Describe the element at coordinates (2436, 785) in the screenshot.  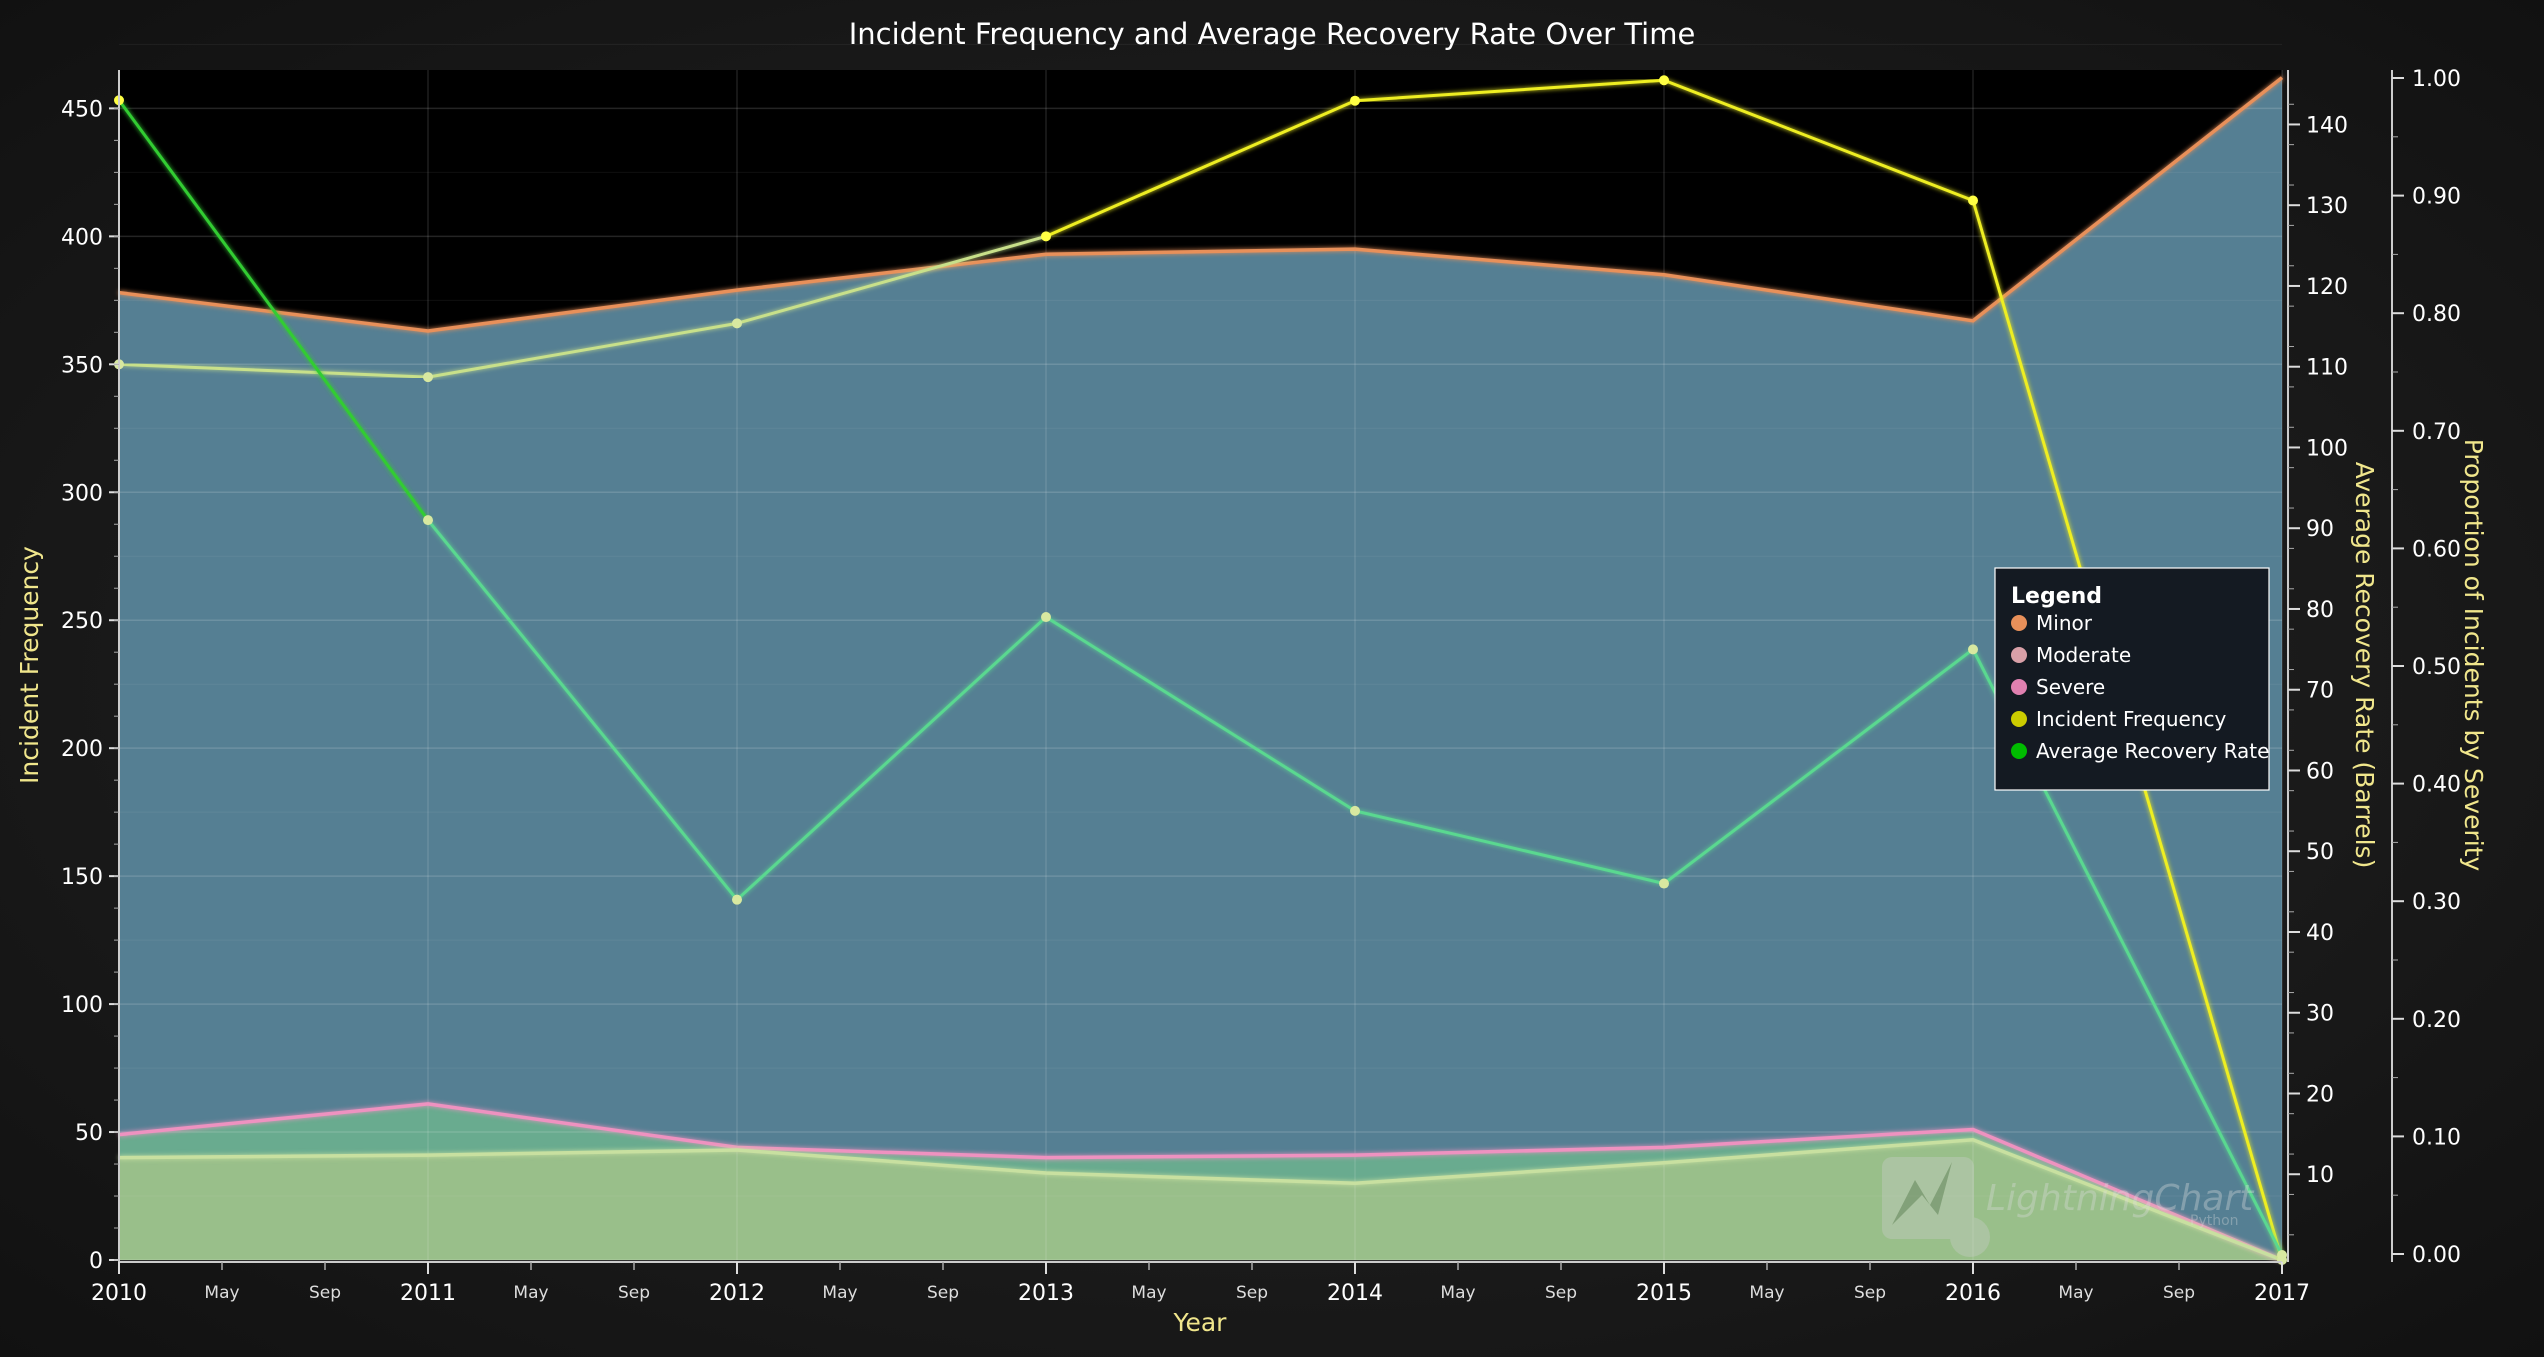
I see `y-proportion-tick-label: 0.40` at that location.